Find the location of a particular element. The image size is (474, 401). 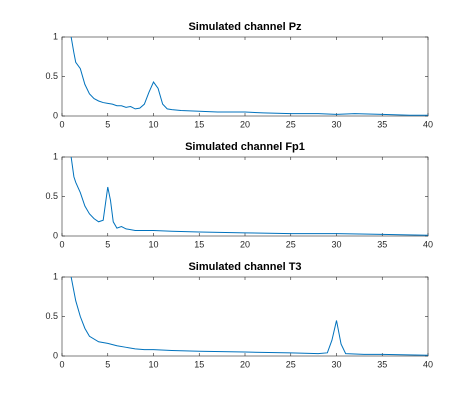

chart-title: Simulated channel Pz is located at coordinates (245, 27).